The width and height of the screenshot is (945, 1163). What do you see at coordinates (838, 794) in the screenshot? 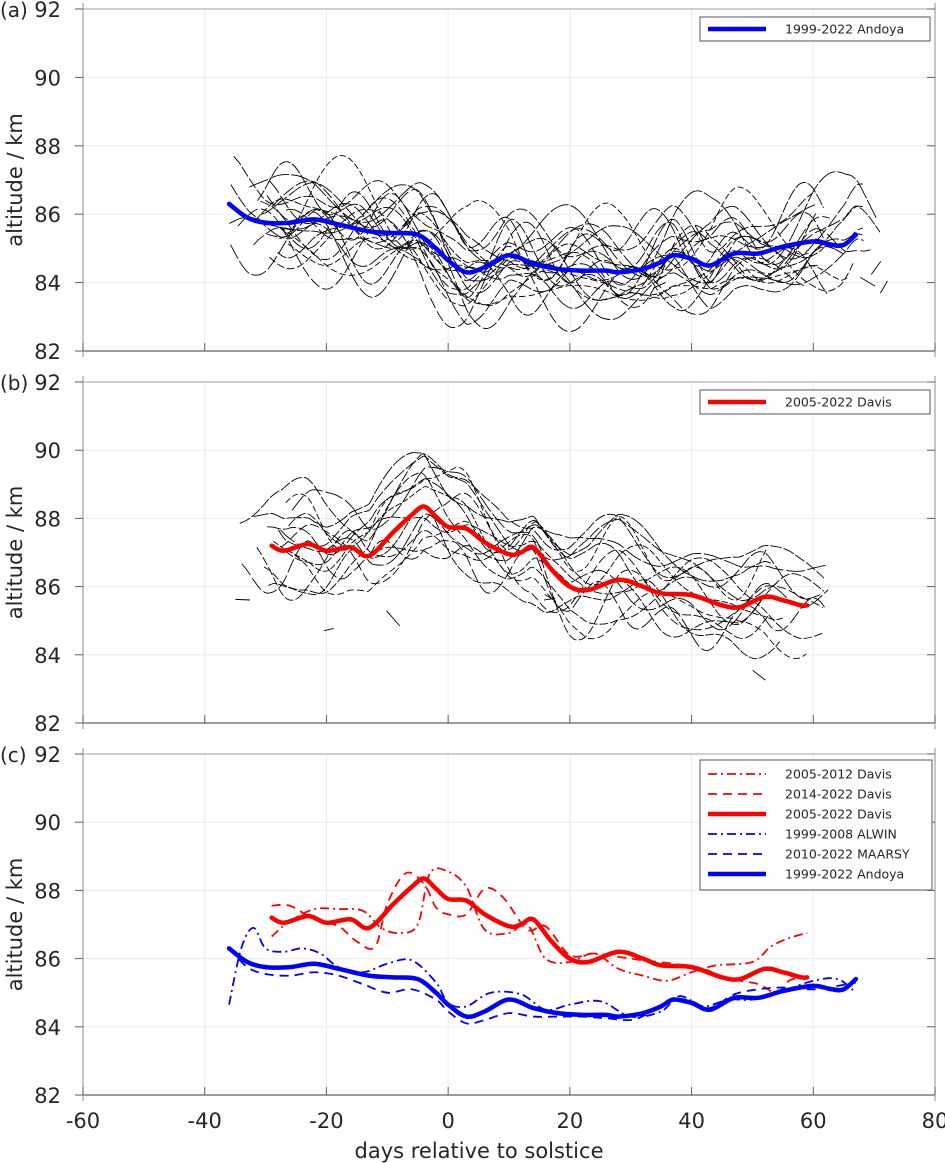
I see `legend-entry-label: 2014-2022 Davis` at bounding box center [838, 794].